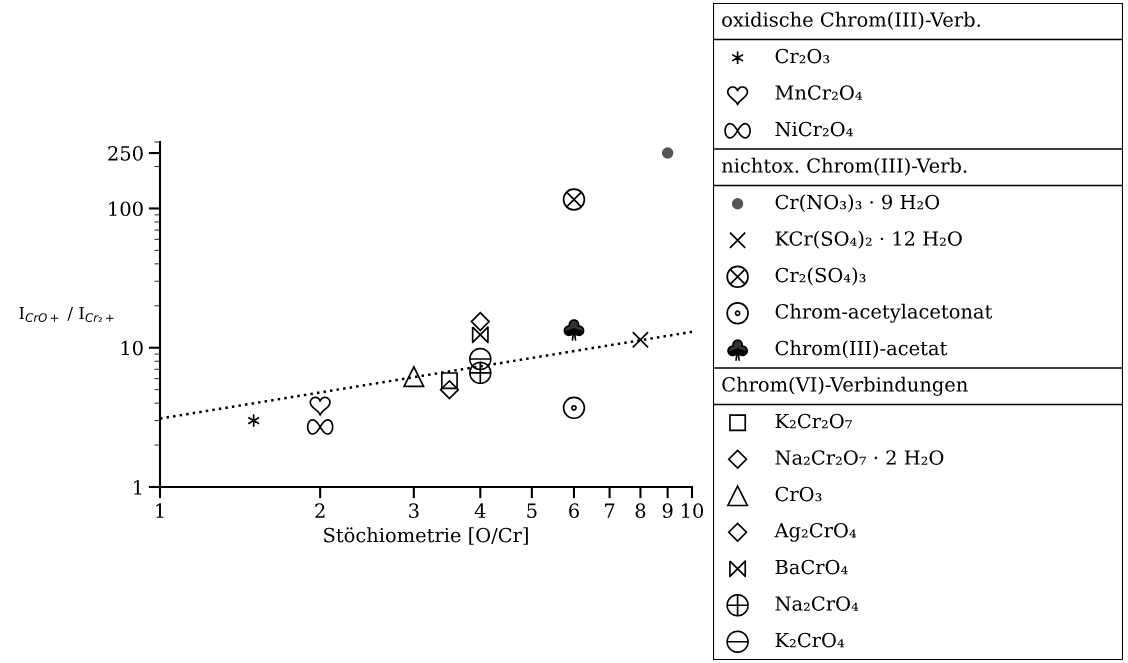  What do you see at coordinates (845, 386) in the screenshot?
I see `text: Chrom(VI)-Verbindungen` at bounding box center [845, 386].